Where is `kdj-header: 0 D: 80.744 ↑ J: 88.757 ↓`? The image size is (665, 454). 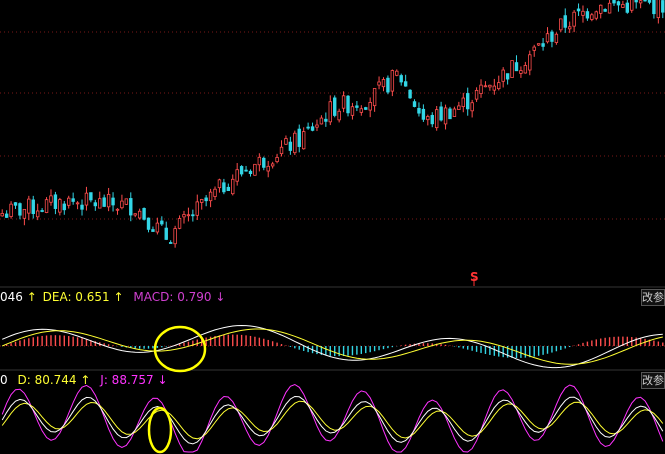 kdj-header: 0 D: 80.744 ↑ J: 88.757 ↓ is located at coordinates (84, 380).